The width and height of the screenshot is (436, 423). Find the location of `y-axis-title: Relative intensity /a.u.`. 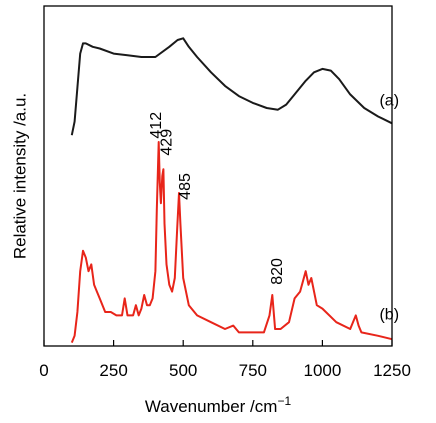

y-axis-title: Relative intensity /a.u. is located at coordinates (19, 176).